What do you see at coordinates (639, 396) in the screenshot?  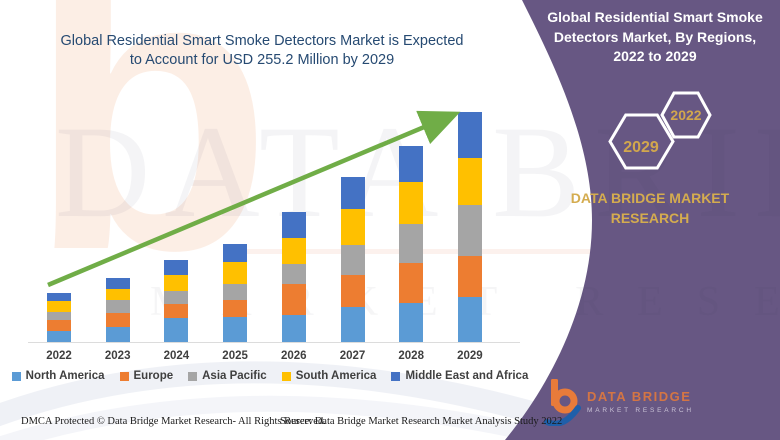 I see `logo-wordmark: DATA BRIDGE` at bounding box center [639, 396].